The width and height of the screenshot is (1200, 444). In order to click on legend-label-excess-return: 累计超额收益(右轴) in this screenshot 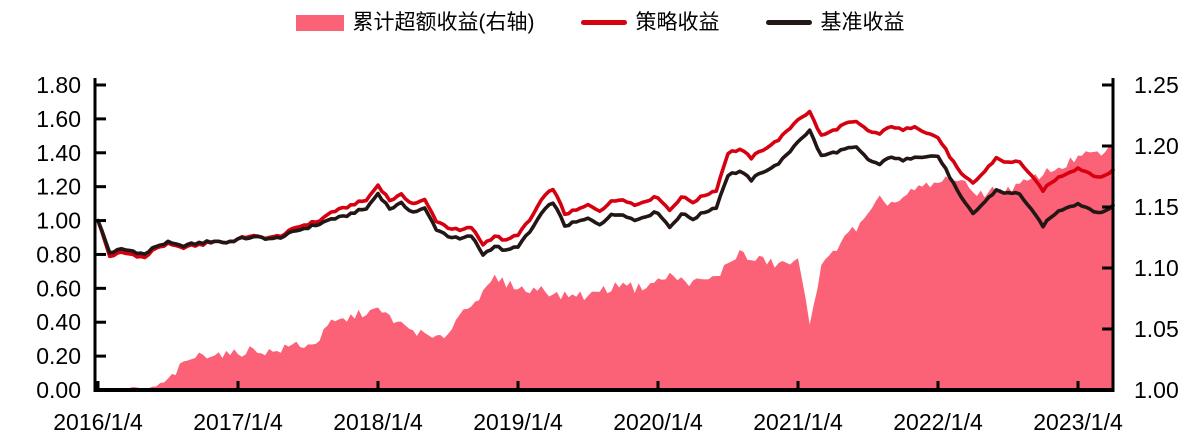, I will do `click(443, 22)`.